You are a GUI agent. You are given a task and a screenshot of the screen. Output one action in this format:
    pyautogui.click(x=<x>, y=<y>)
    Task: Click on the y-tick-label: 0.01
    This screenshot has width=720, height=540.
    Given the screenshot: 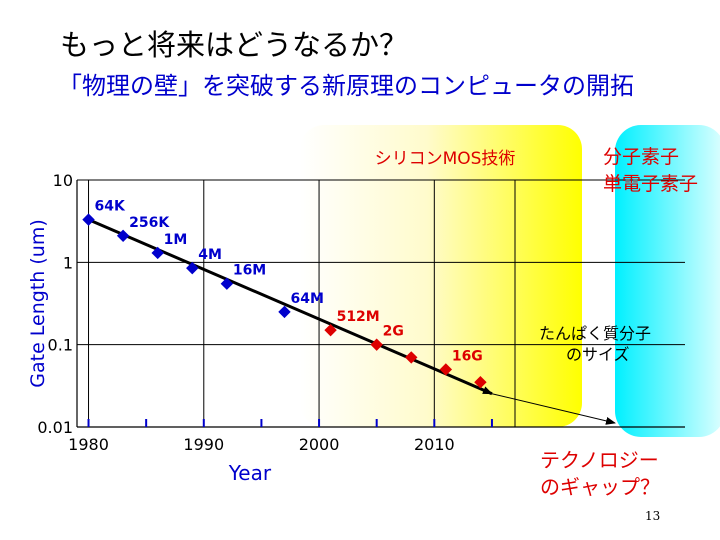 What is the action you would take?
    pyautogui.click(x=55, y=427)
    